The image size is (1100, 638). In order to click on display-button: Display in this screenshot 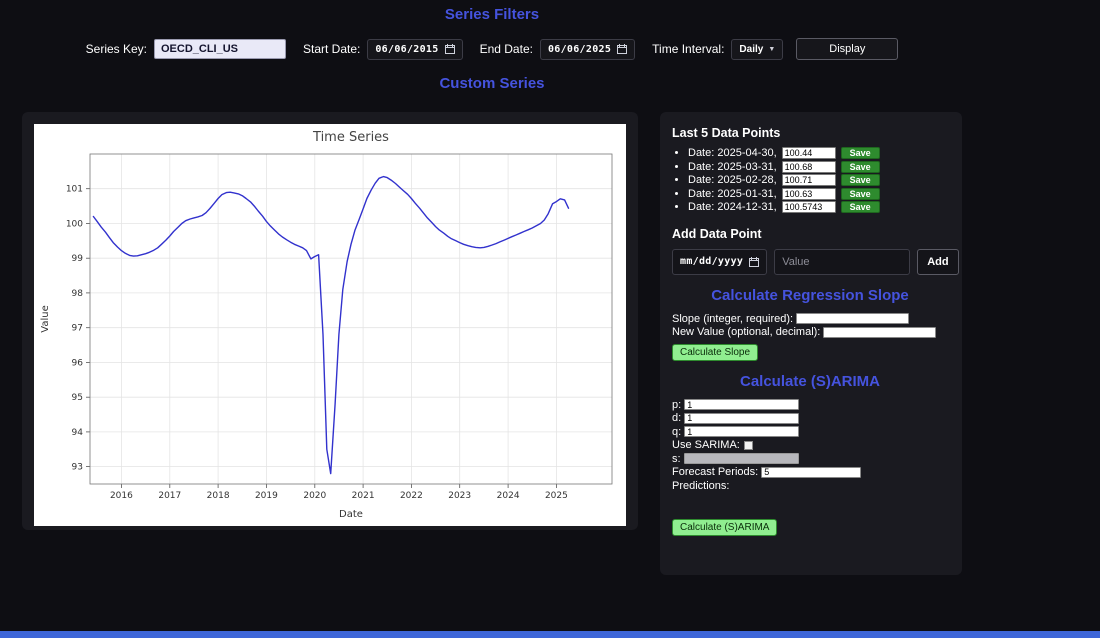, I will do `click(847, 49)`.